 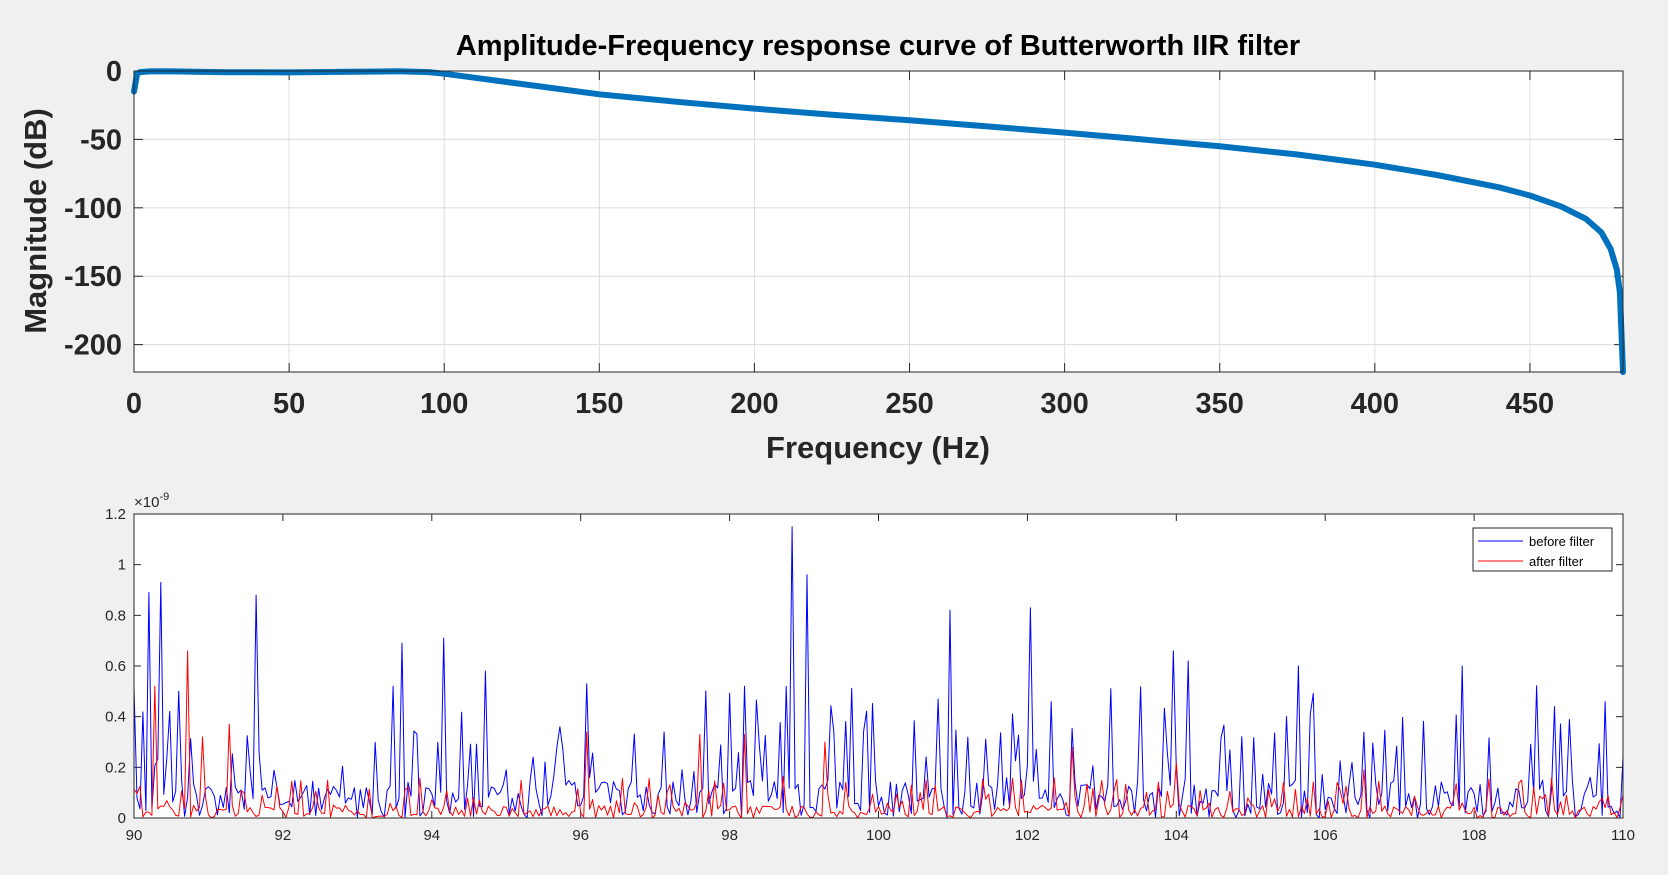 I want to click on y-tick-label: 0.2, so click(x=115, y=767).